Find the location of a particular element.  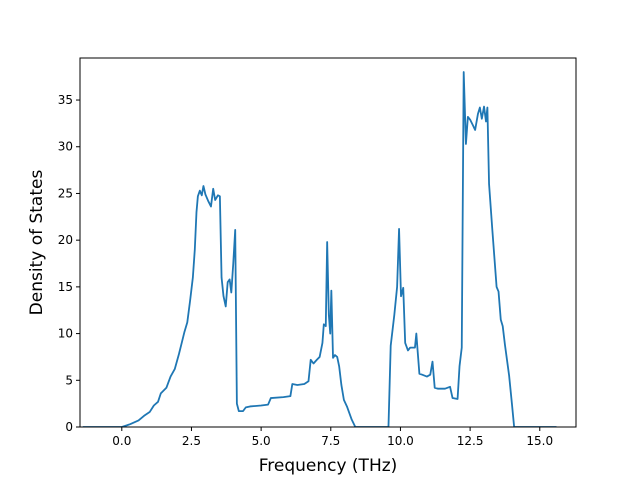

y-tick-label: 20 is located at coordinates (65, 240).